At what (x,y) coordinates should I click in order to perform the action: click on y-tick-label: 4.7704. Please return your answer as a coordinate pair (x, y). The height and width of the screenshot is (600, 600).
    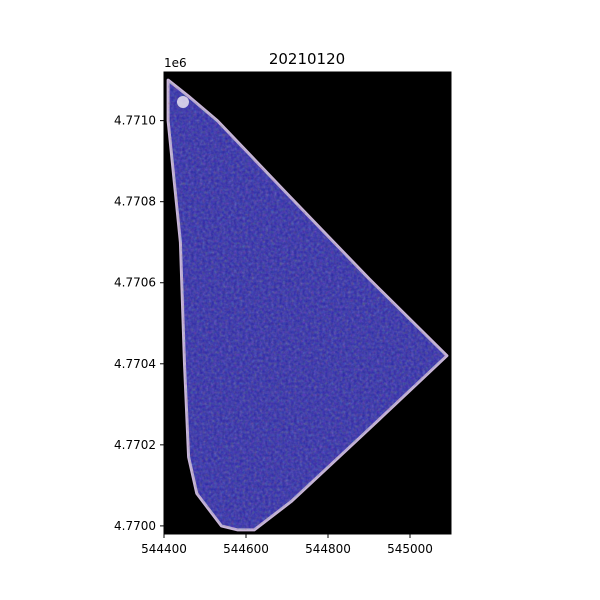
    Looking at the image, I should click on (135, 364).